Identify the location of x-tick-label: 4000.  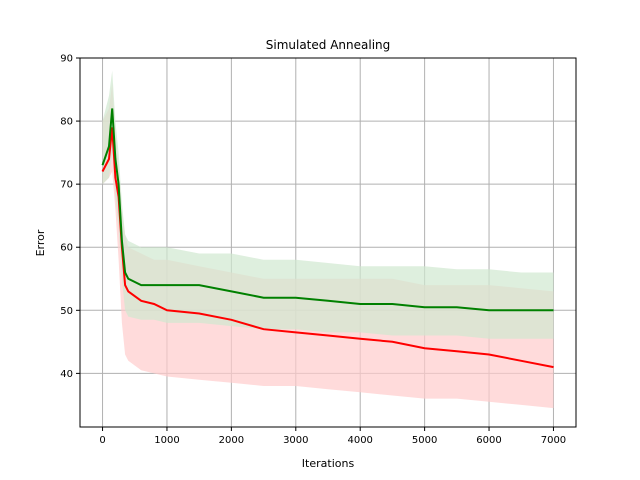
(359, 440).